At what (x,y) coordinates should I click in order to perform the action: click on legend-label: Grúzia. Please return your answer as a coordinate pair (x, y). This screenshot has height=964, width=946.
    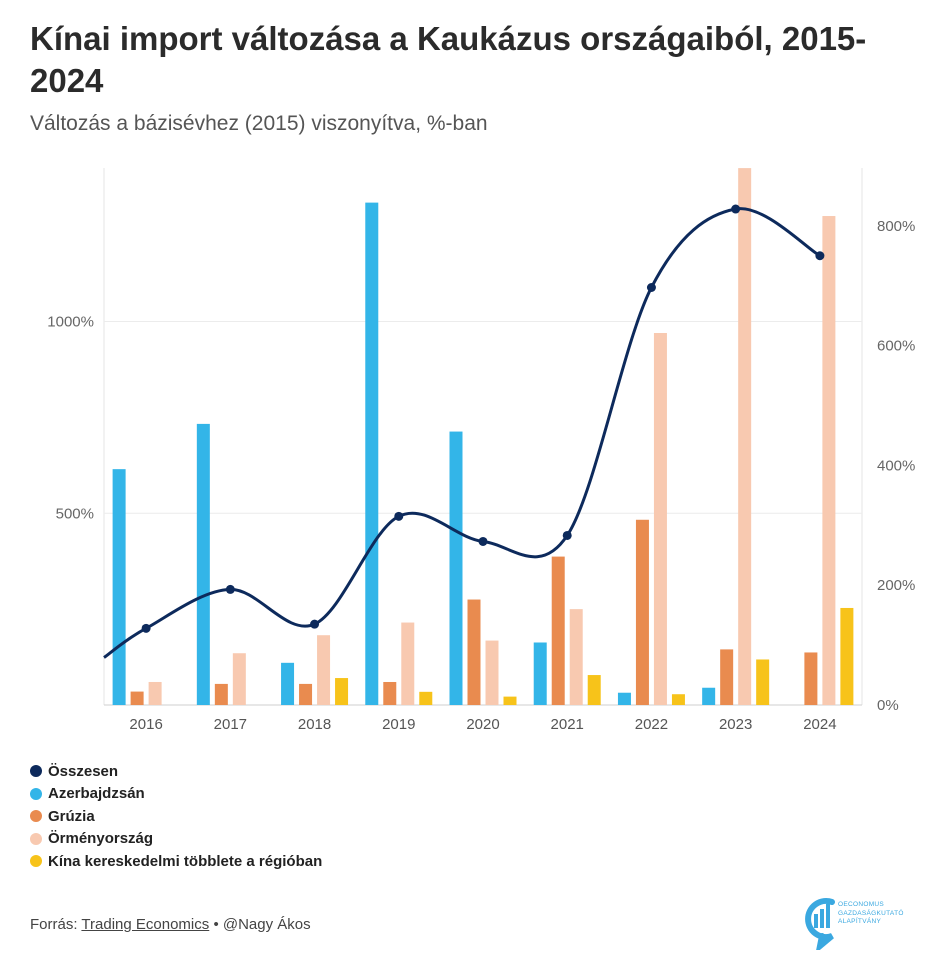
    Looking at the image, I should click on (71, 816).